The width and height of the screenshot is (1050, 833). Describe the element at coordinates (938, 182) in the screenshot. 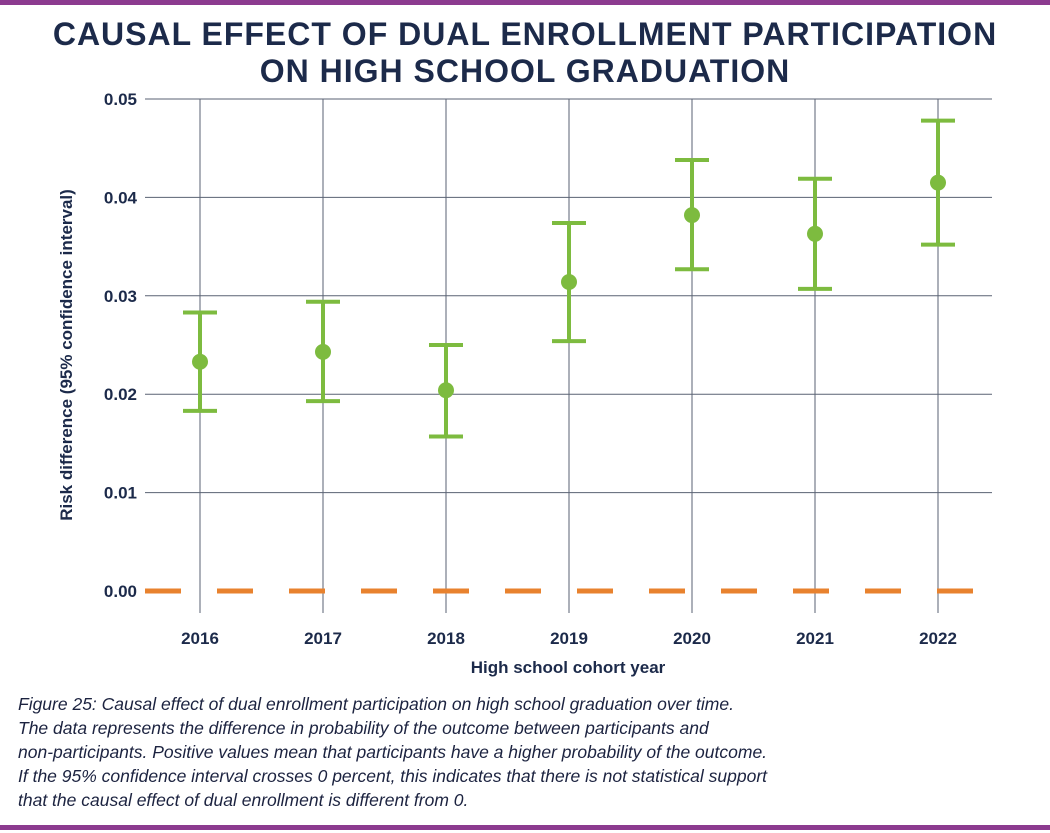

I see `data-point-2022` at that location.